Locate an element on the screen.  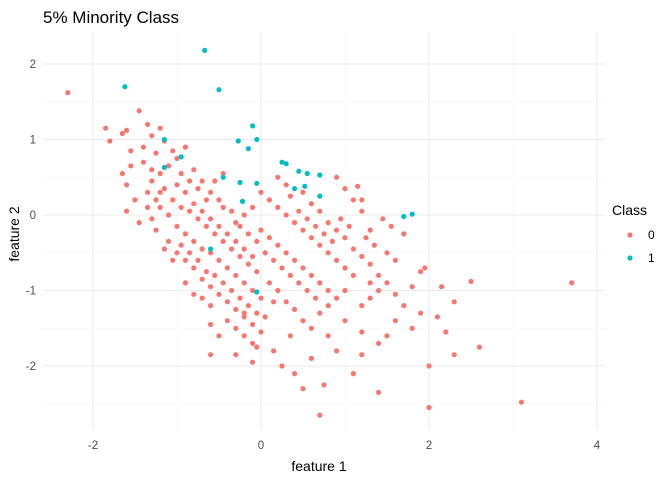
x-tick-label: 0 is located at coordinates (261, 446).